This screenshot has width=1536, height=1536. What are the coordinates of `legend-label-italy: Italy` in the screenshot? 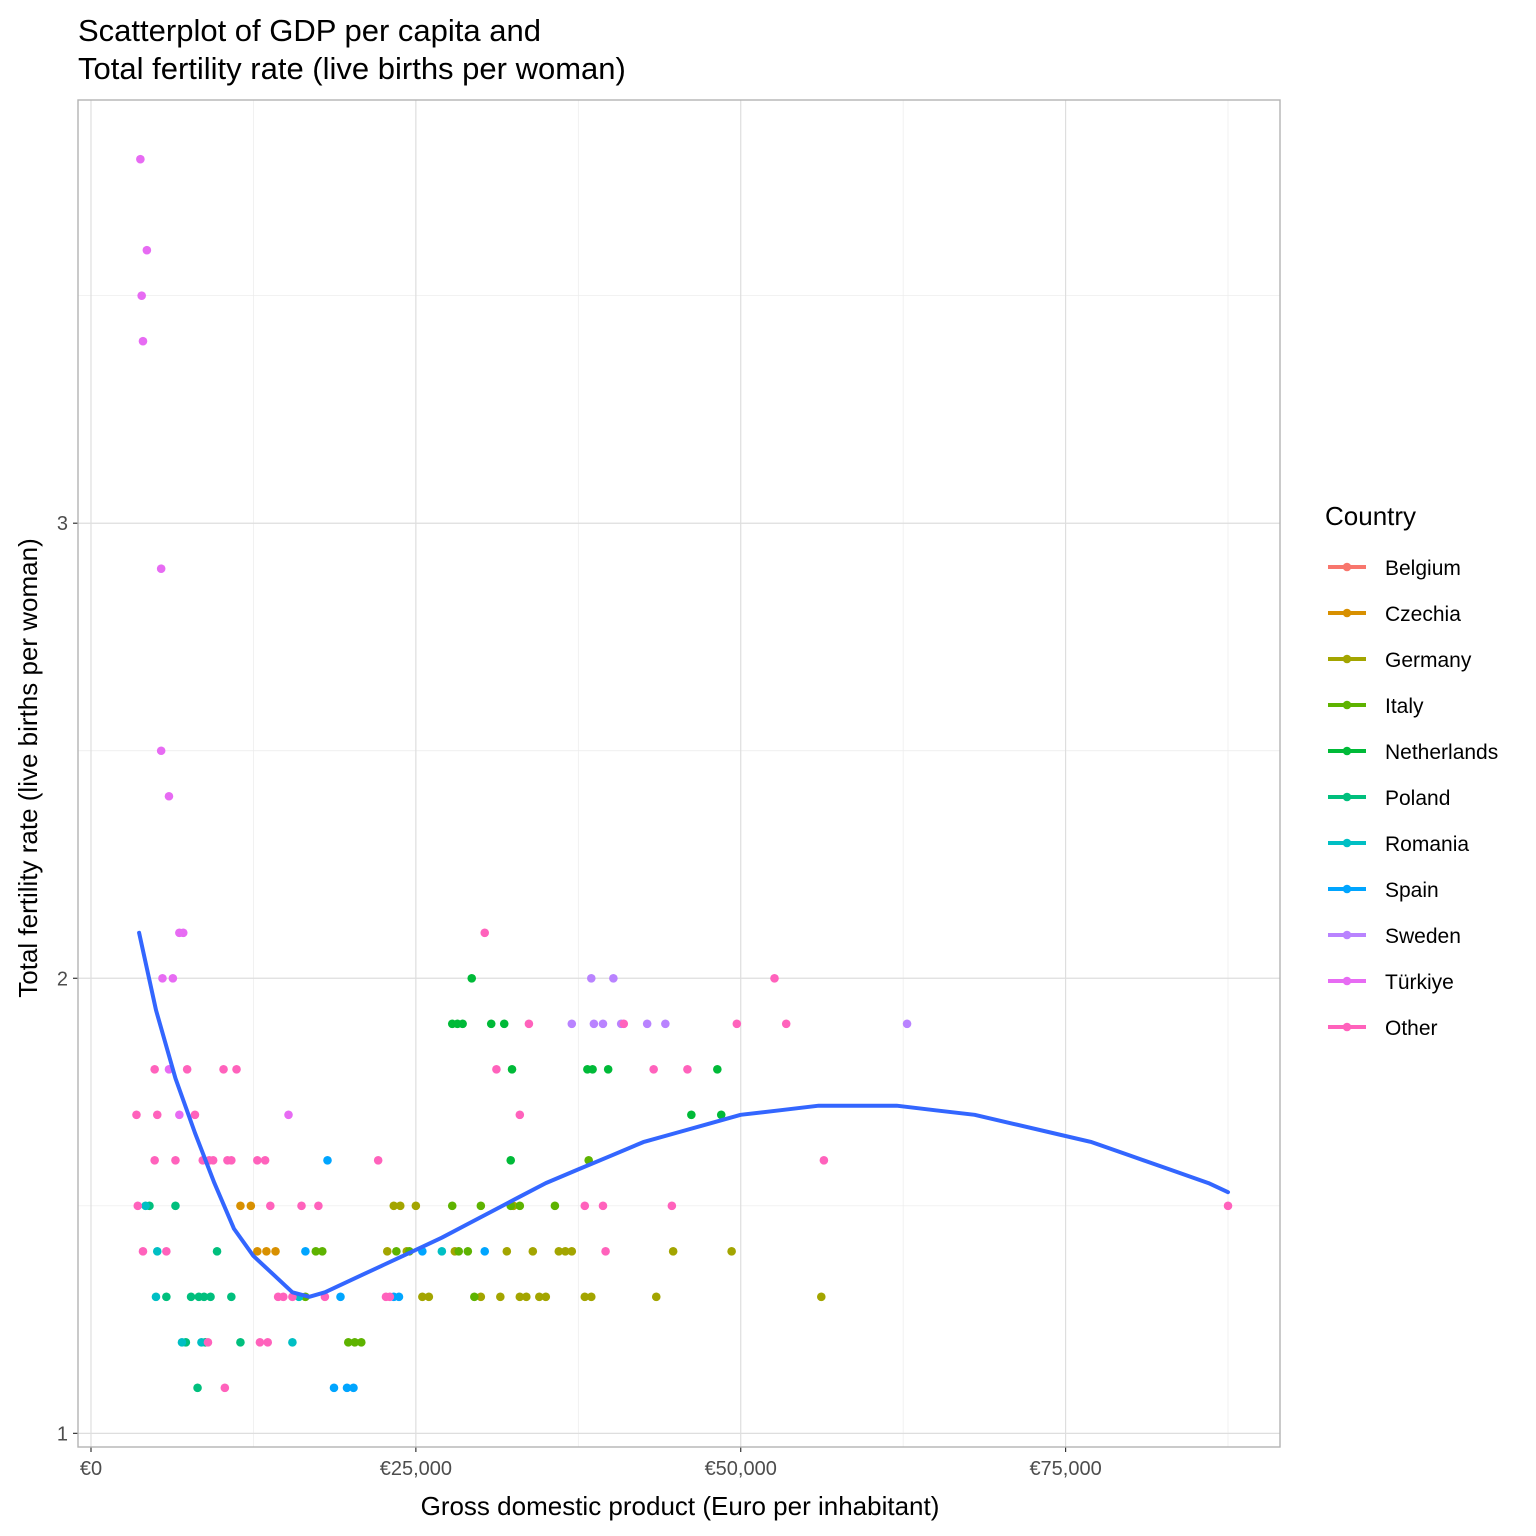 It's located at (1404, 706).